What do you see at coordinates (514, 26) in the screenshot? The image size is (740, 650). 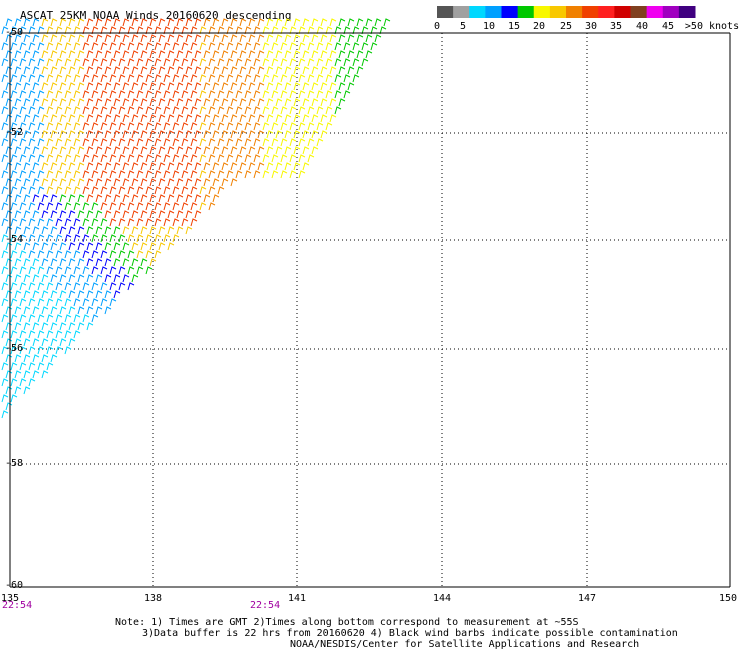 I see `colorbar-label-15: 15` at bounding box center [514, 26].